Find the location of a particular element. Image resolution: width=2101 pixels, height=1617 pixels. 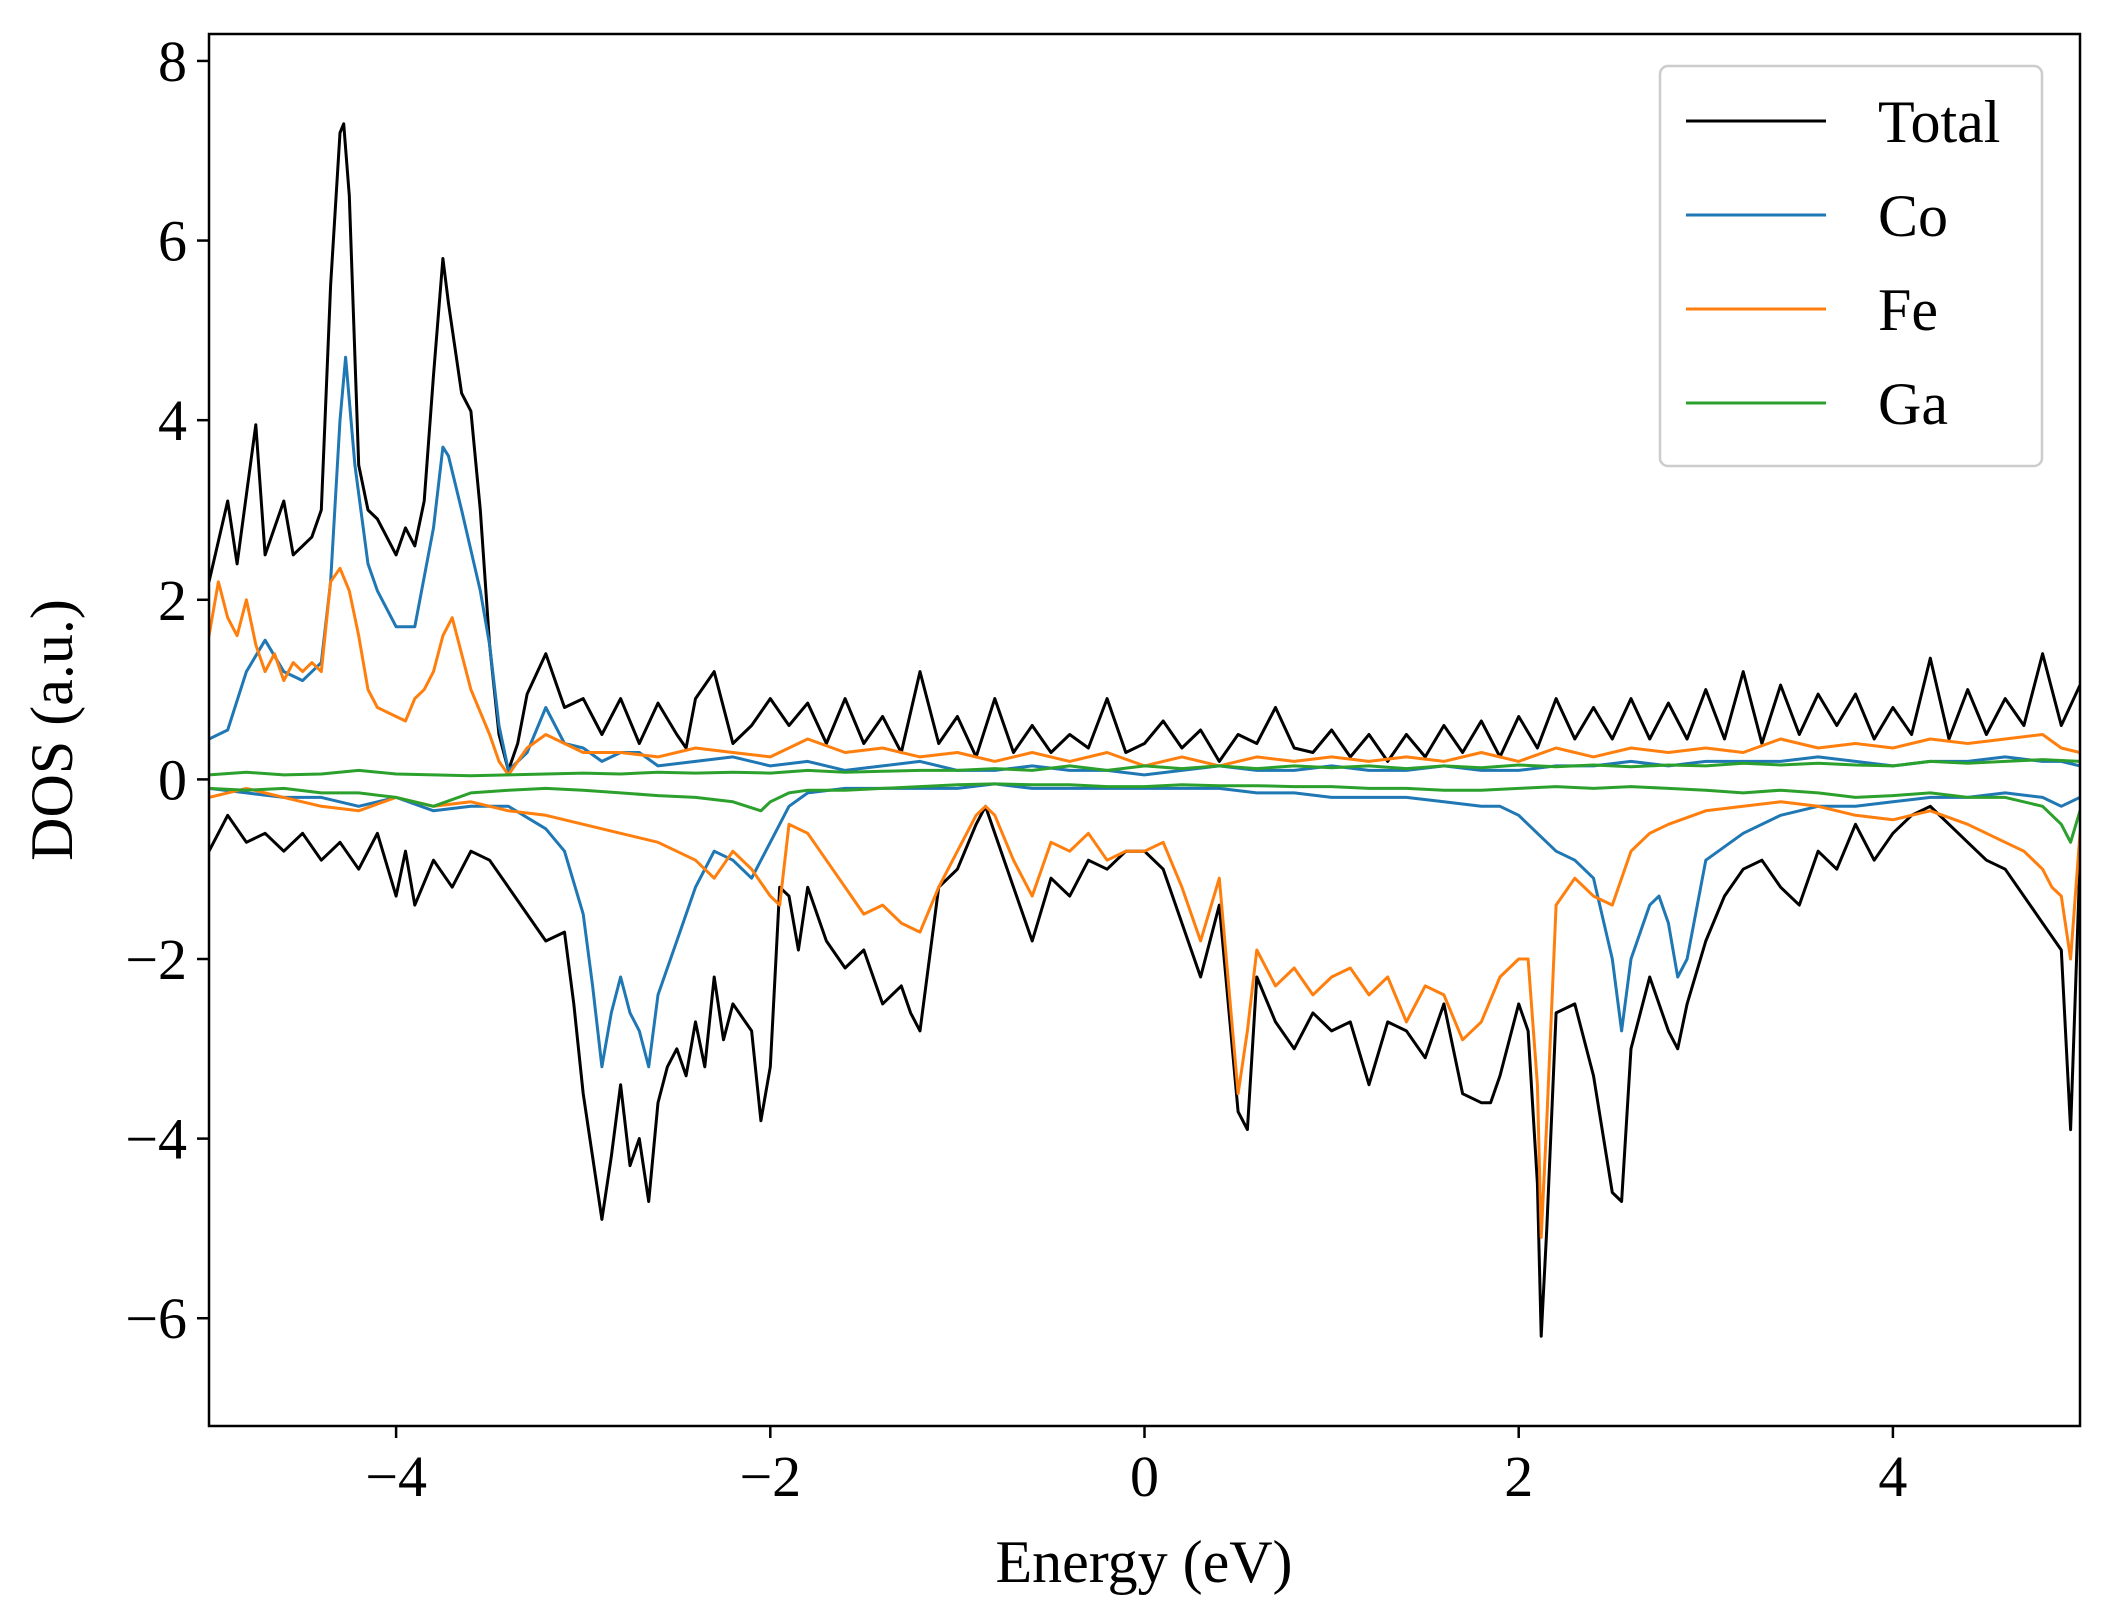

y-tick-label: 4 is located at coordinates (172, 420).